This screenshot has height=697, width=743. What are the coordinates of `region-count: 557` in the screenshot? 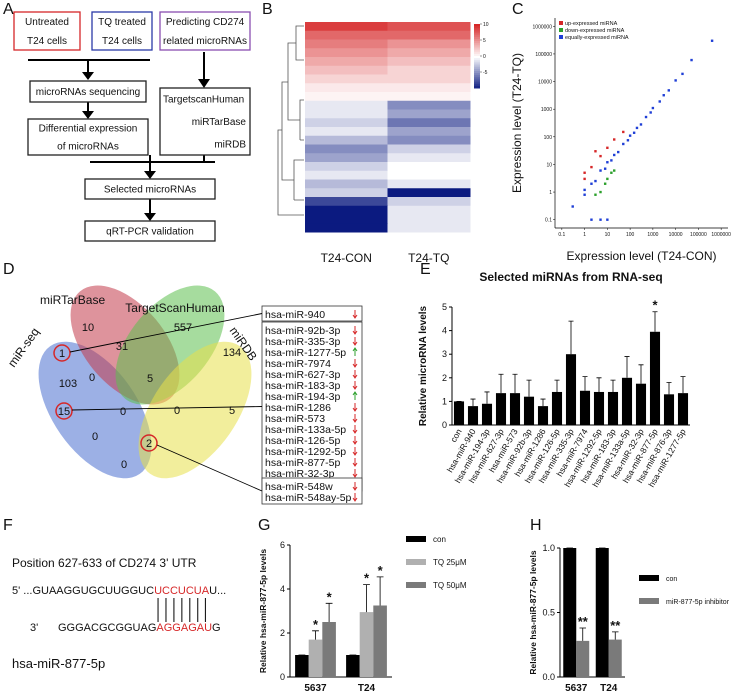 It's located at (183, 328).